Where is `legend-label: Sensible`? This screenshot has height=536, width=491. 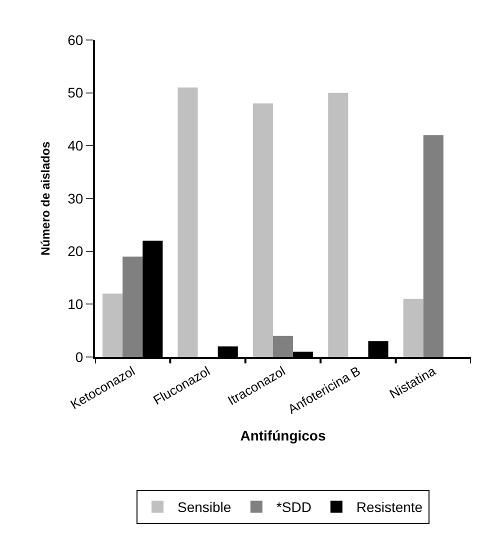 legend-label: Sensible is located at coordinates (205, 507).